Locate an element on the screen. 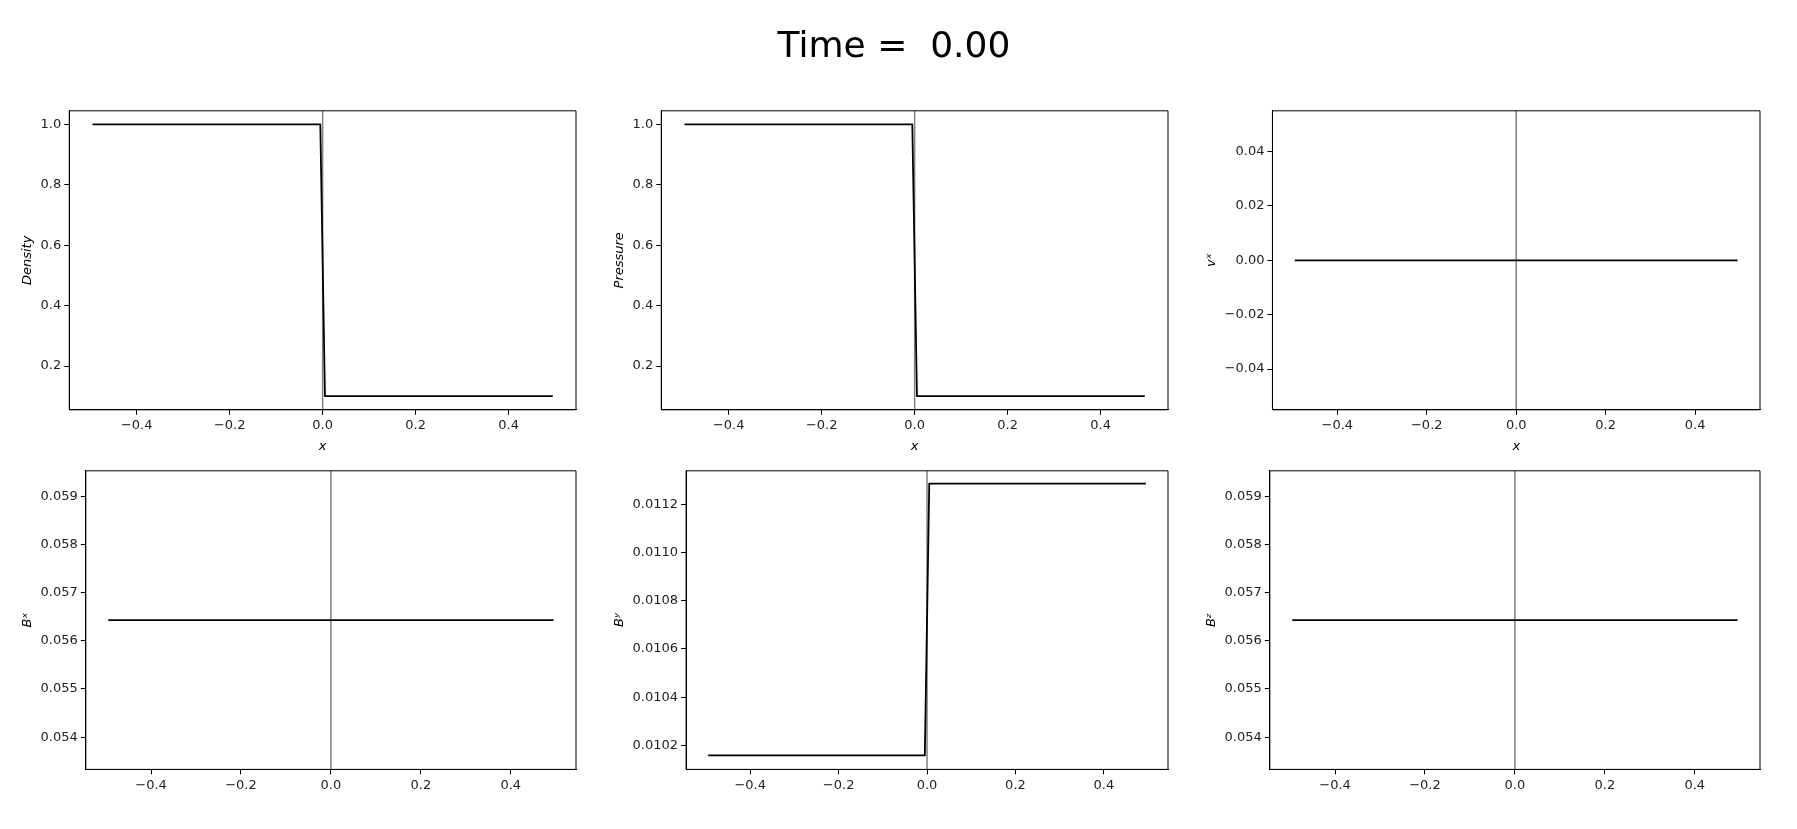 This screenshot has height=829, width=1797. y-axis-title: Bᶻ is located at coordinates (1211, 620).